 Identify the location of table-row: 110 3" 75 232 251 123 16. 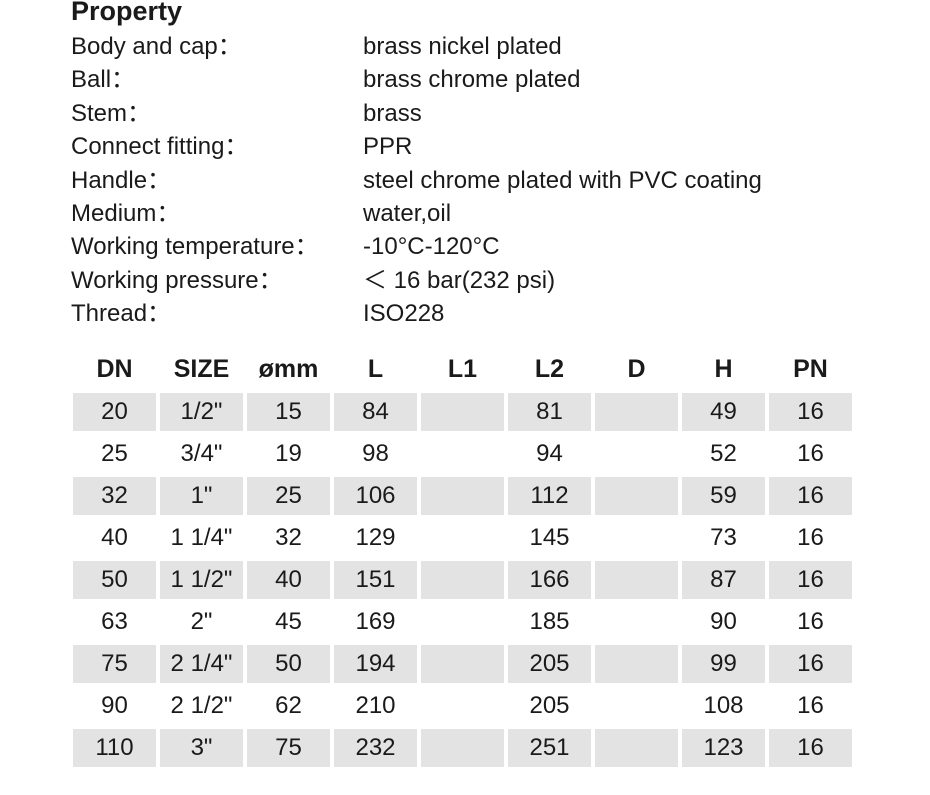
(462, 748).